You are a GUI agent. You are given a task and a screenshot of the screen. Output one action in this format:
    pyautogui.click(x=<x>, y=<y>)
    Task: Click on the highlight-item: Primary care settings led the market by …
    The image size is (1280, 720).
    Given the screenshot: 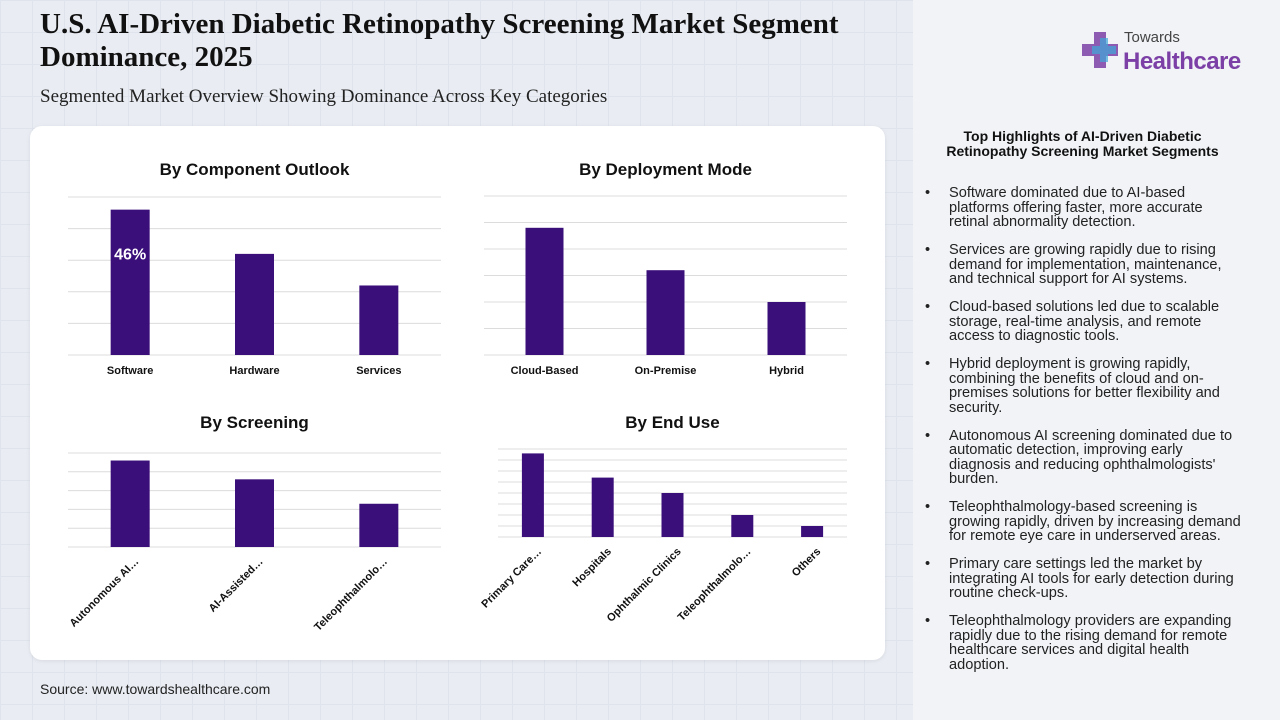 What is the action you would take?
    pyautogui.click(x=1084, y=579)
    